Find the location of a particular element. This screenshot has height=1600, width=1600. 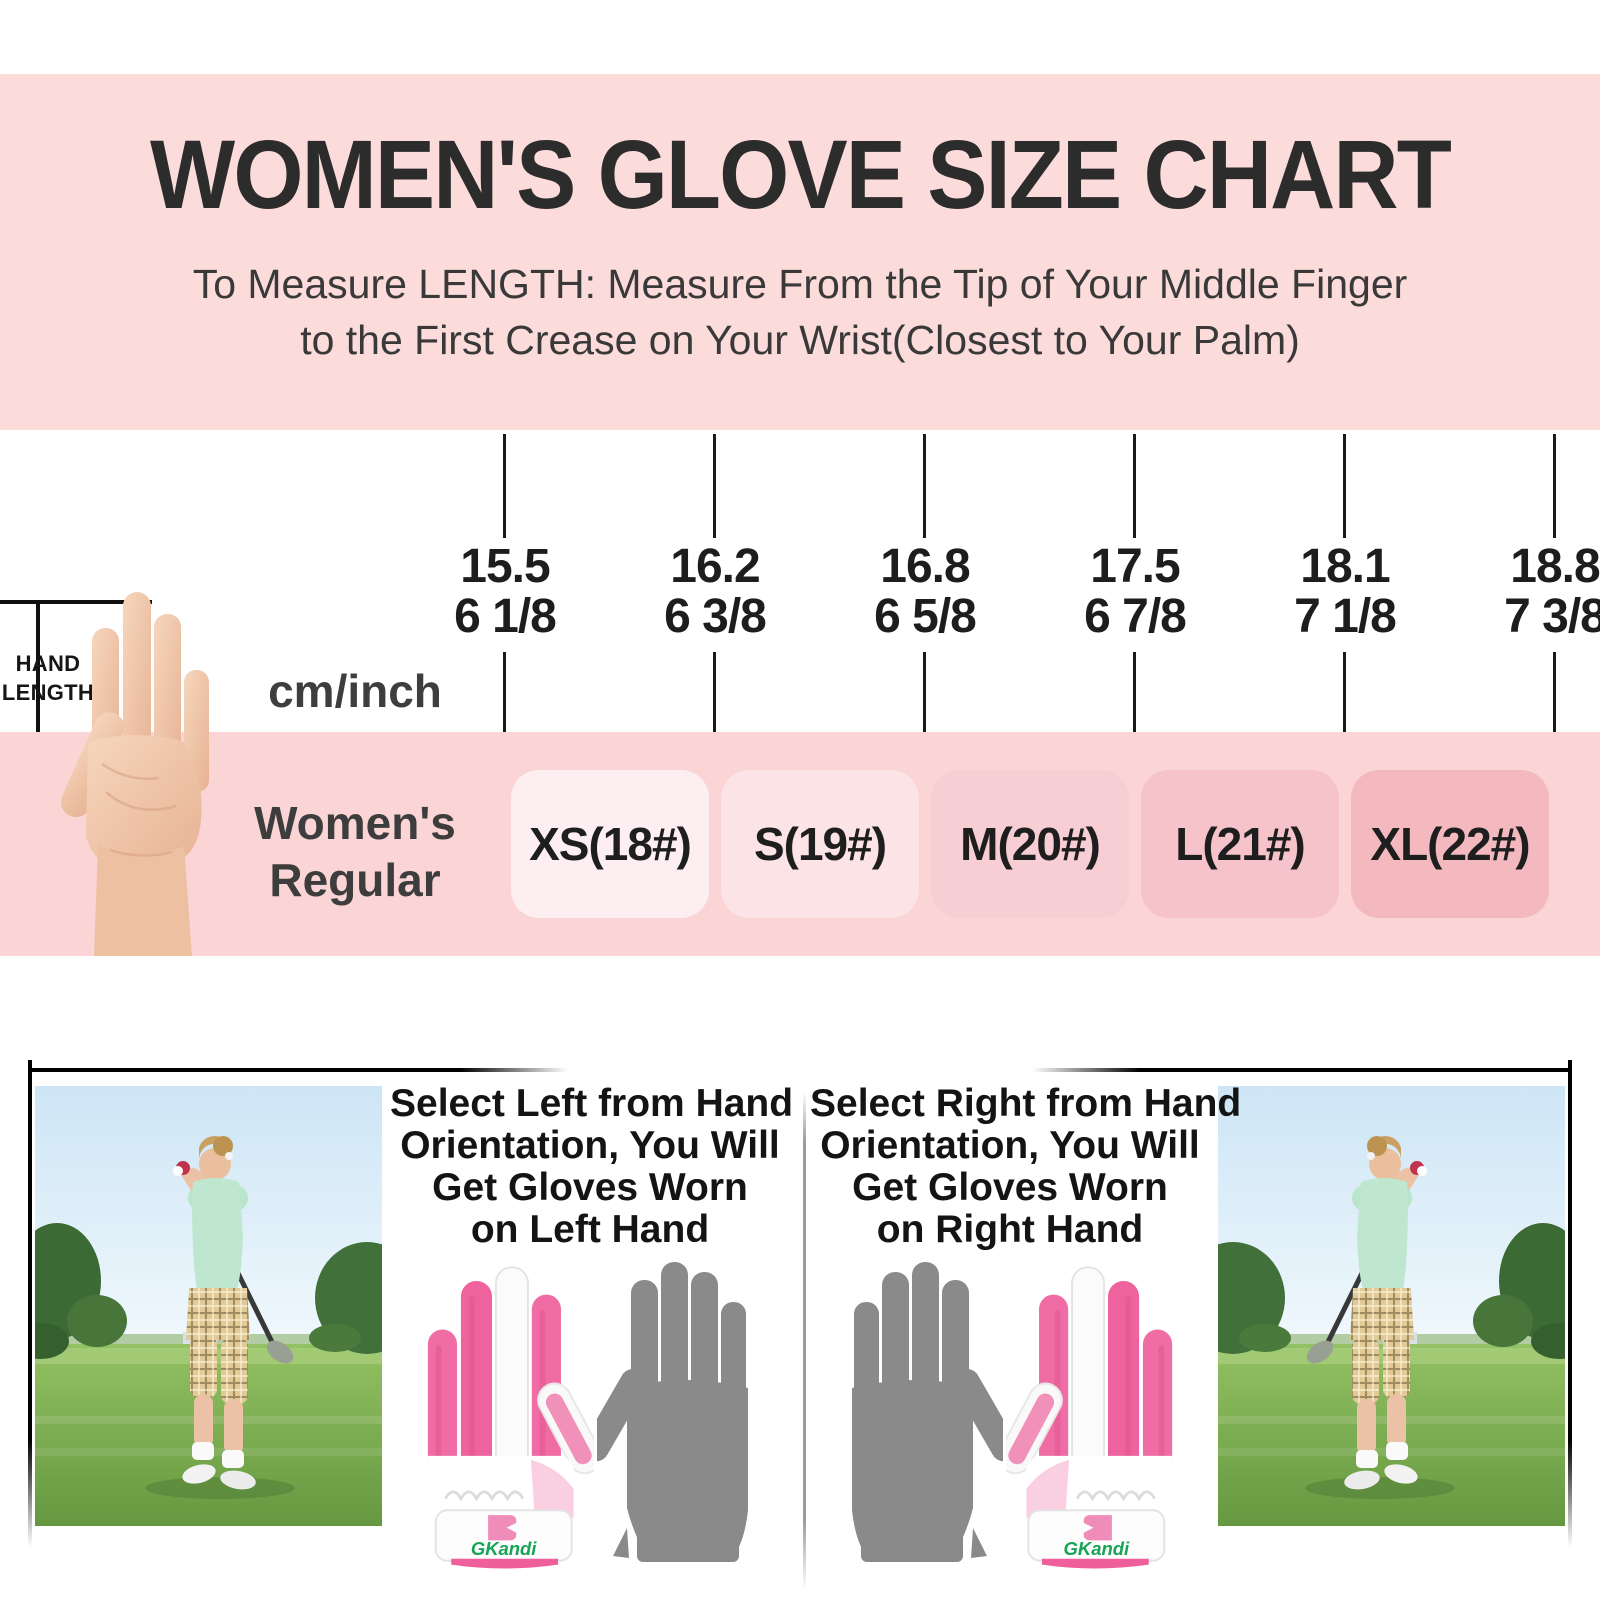

left-hand-silhouette is located at coordinates (672, 1412).